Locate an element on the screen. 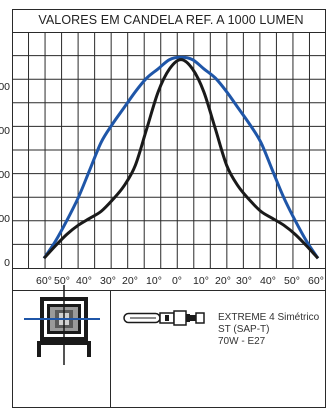 The image size is (327, 408). chart-title: VALORES EM CANDELA REF. A 1000 LUMEN is located at coordinates (170, 20).